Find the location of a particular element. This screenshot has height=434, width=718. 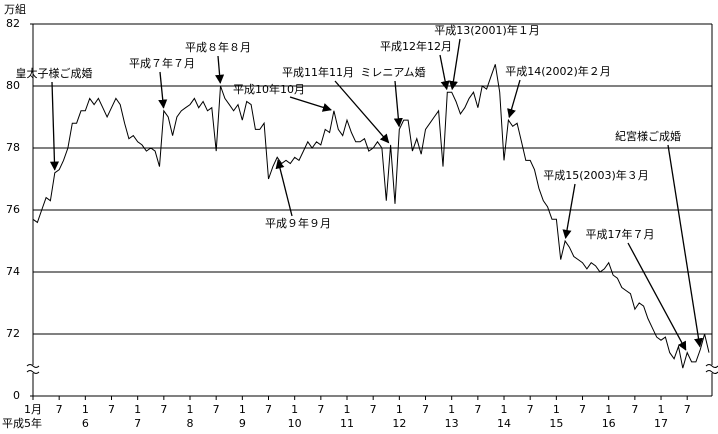

y-unit: 万組 is located at coordinates (15, 9).